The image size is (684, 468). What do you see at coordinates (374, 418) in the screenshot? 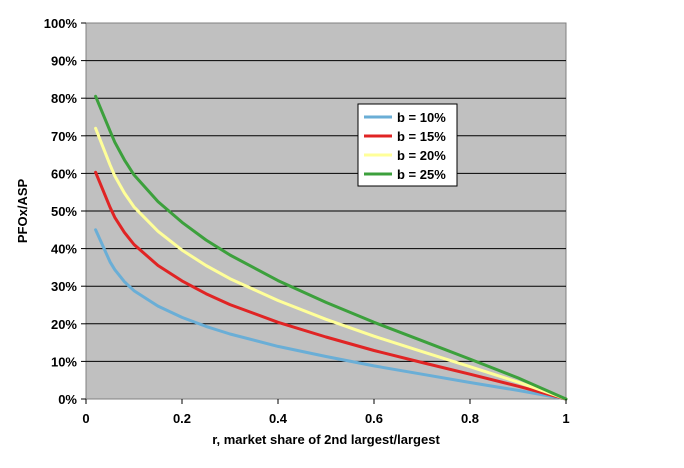
I see `x-tick-label: 0.6` at bounding box center [374, 418].